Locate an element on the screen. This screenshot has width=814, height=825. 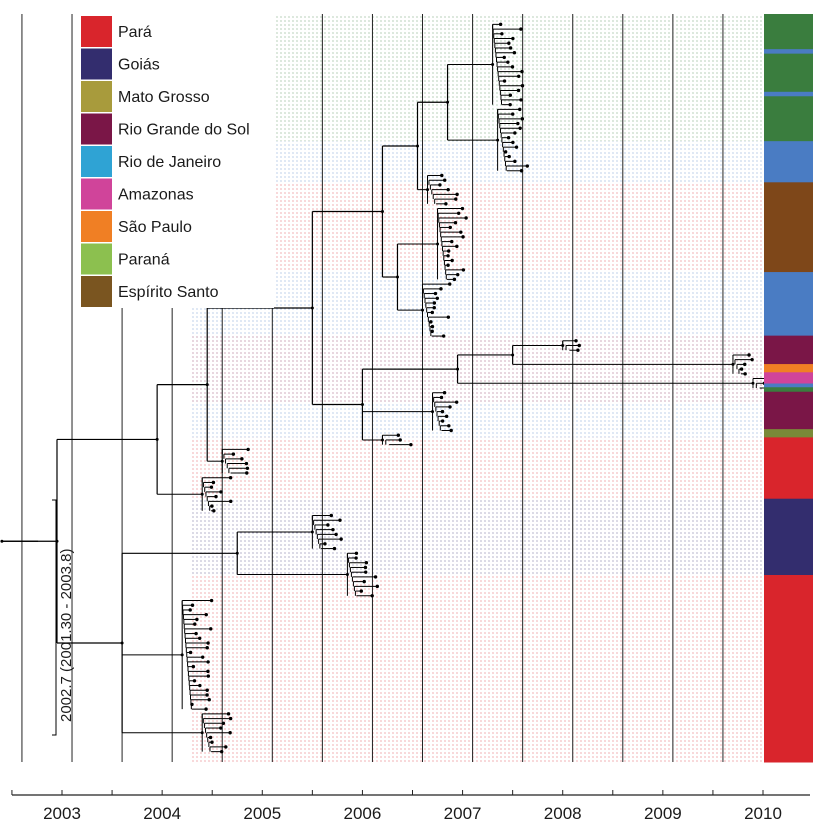
time-axis: 2003 2004 2005 2006 2007 2008 2009 2010 is located at coordinates (410, 806).